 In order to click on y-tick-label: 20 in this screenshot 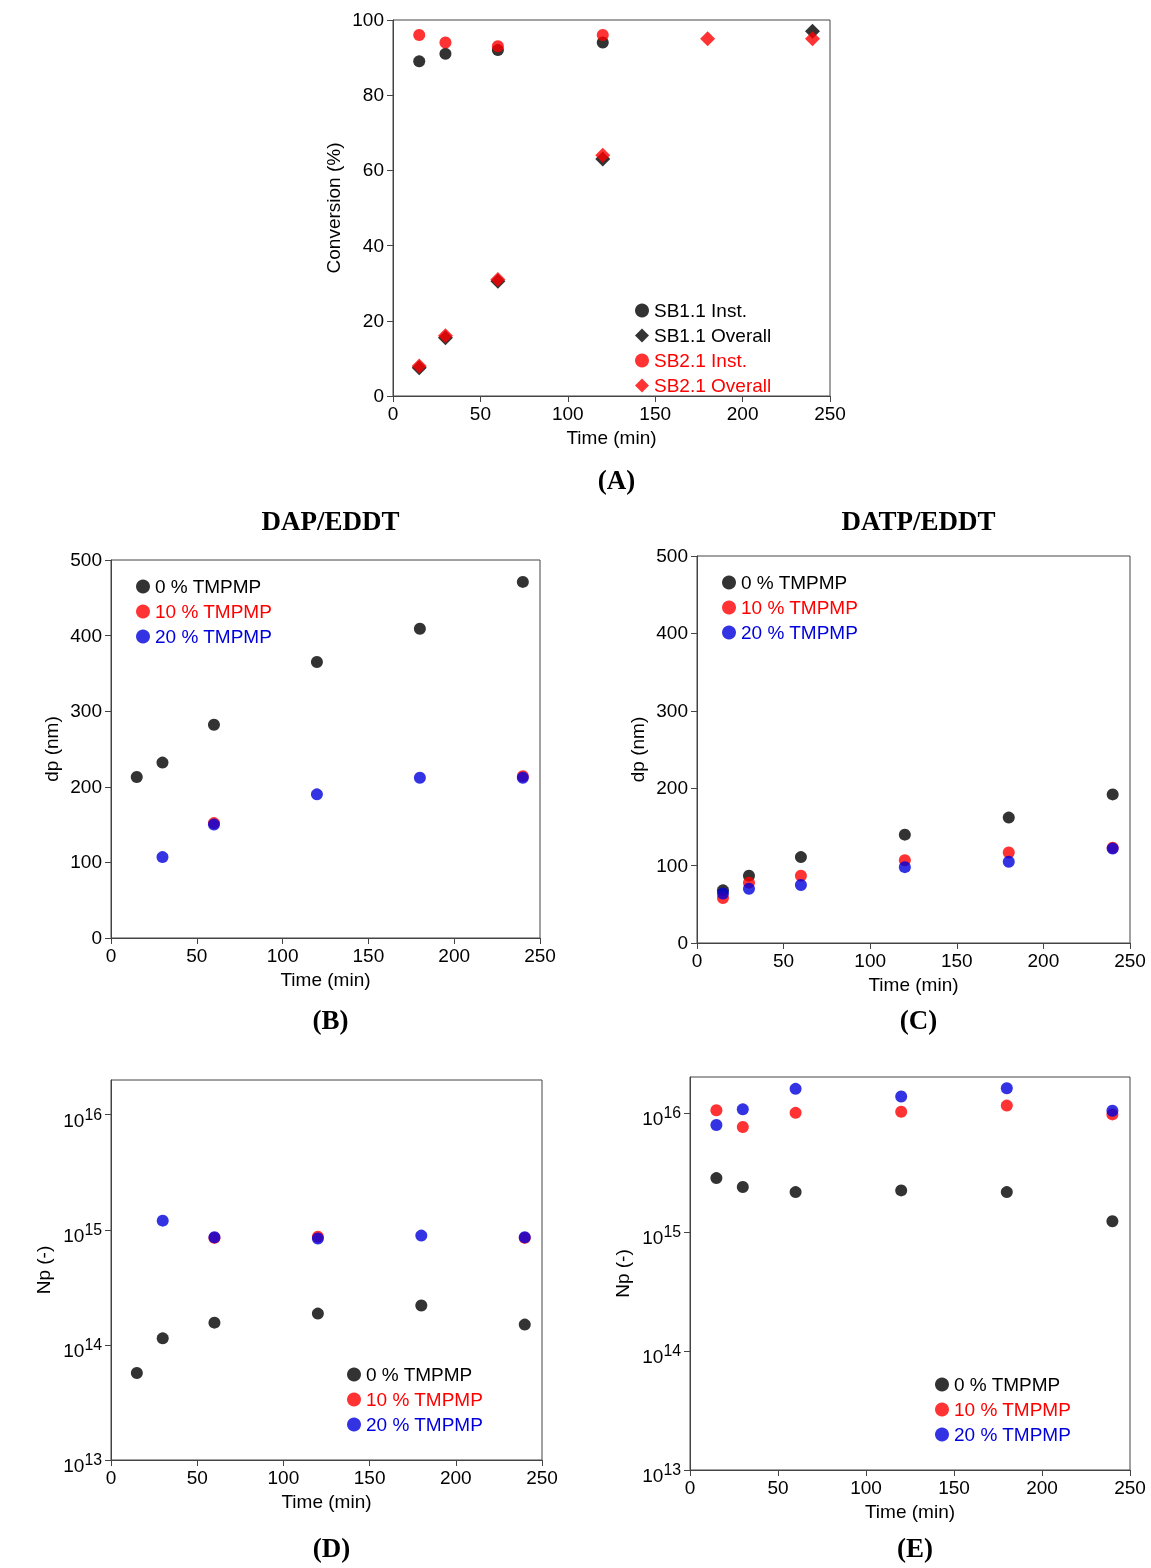, I will do `click(373, 320)`.